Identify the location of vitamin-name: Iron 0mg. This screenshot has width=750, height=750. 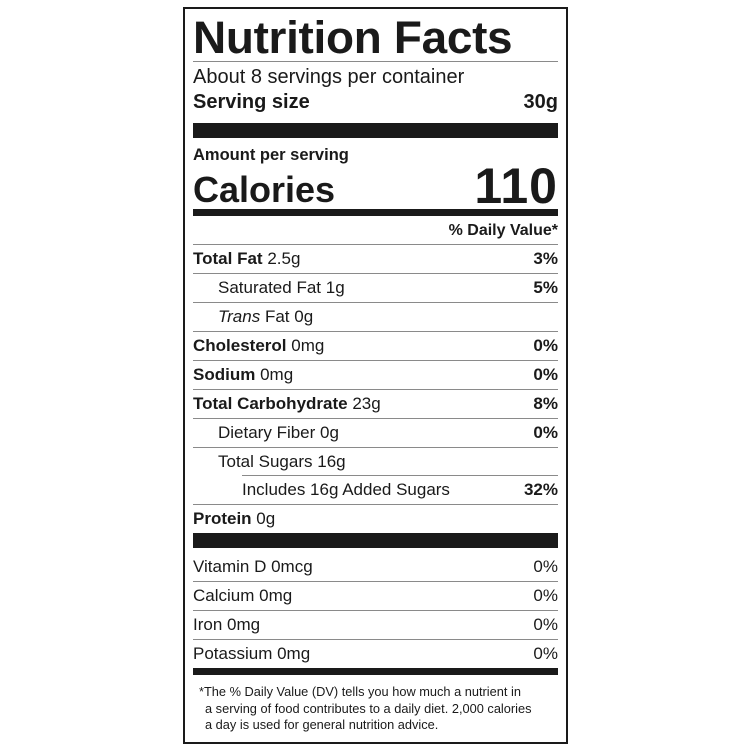
(227, 624).